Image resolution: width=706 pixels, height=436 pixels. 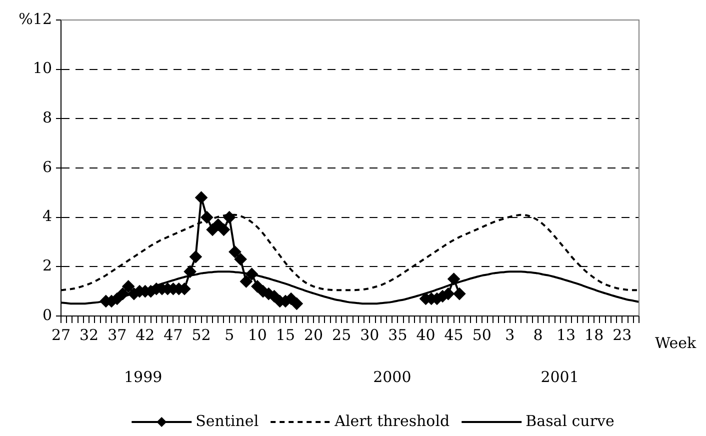 What do you see at coordinates (47, 167) in the screenshot?
I see `y-tick-label: 6` at bounding box center [47, 167].